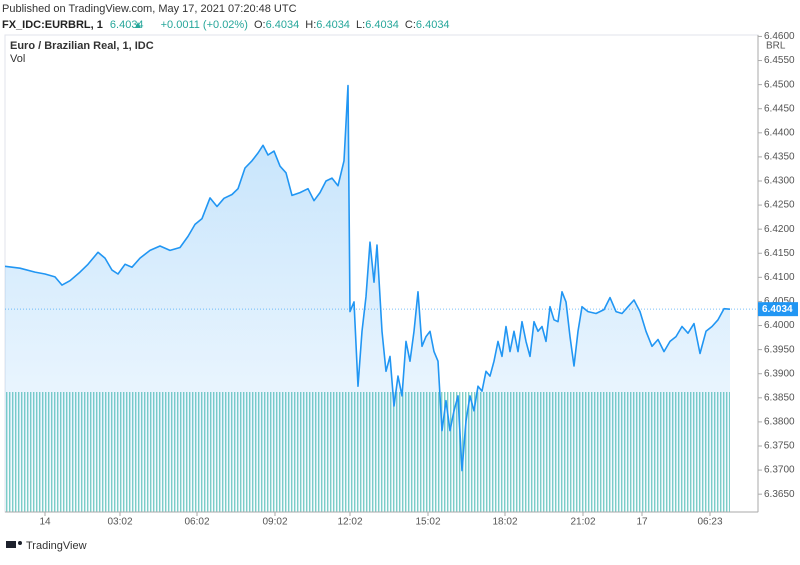  What do you see at coordinates (138, 25) in the screenshot?
I see `up-arrow` at bounding box center [138, 25].